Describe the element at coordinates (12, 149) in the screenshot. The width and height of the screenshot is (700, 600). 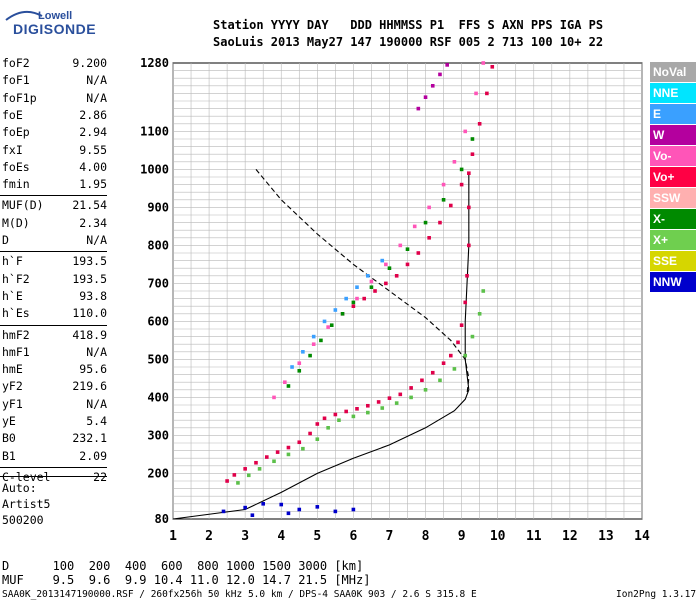
I see `parameter-name: fxI` at that location.